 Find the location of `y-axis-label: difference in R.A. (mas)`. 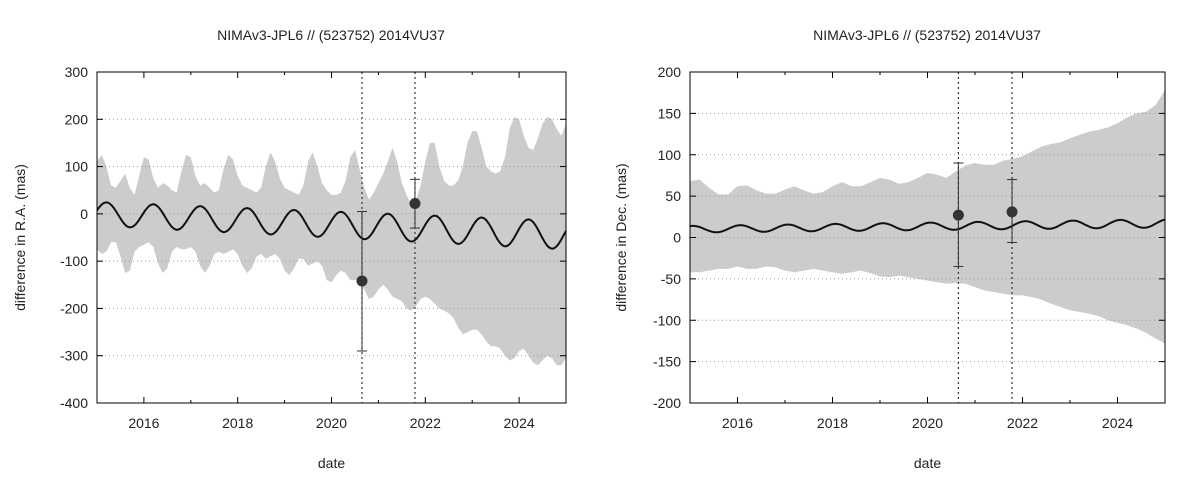

y-axis-label: difference in R.A. (mas) is located at coordinates (20, 237).